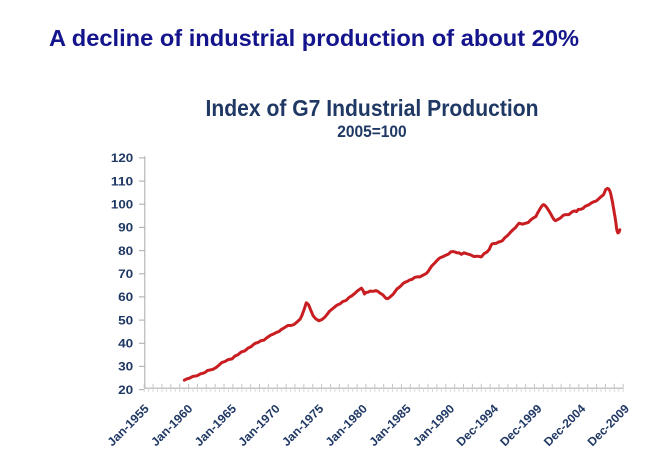 The height and width of the screenshot is (464, 646). I want to click on svg-text: 20, so click(125, 390).